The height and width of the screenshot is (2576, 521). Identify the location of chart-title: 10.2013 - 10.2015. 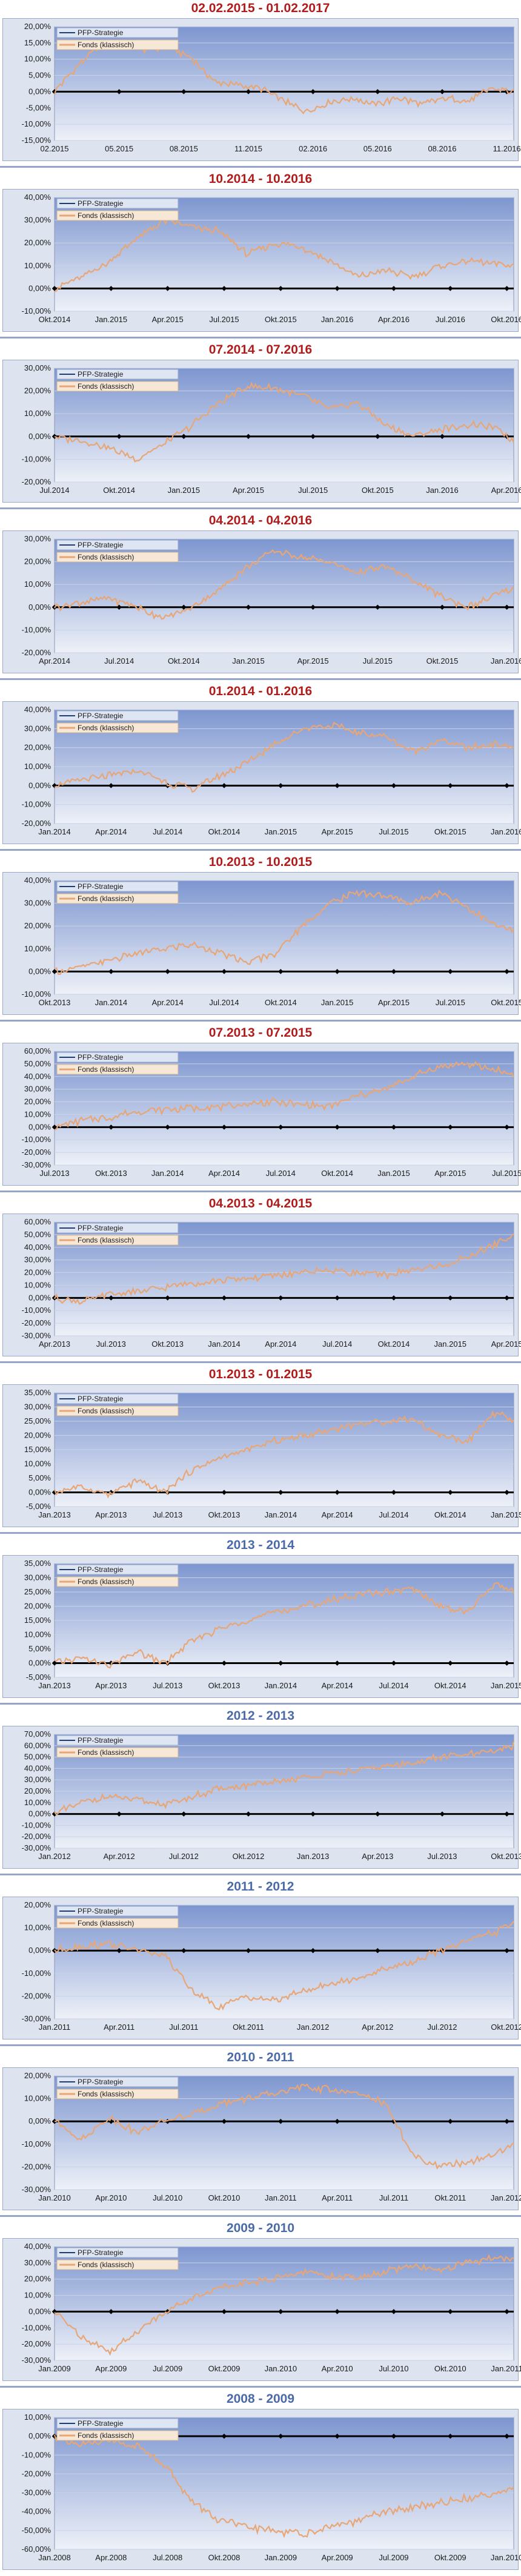
(260, 862).